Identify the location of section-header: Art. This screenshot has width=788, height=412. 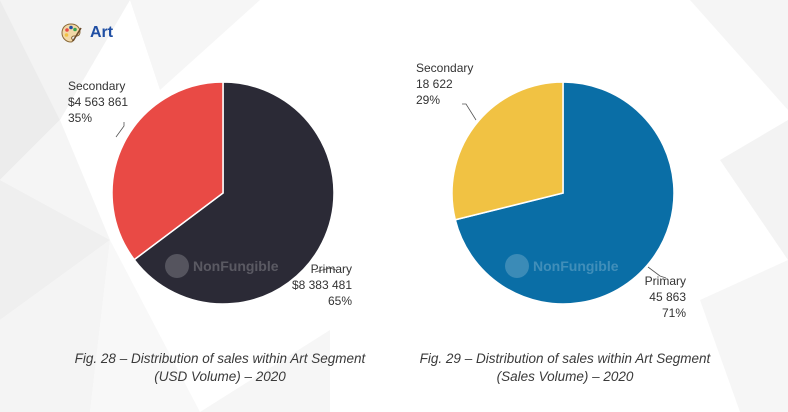
(86, 33).